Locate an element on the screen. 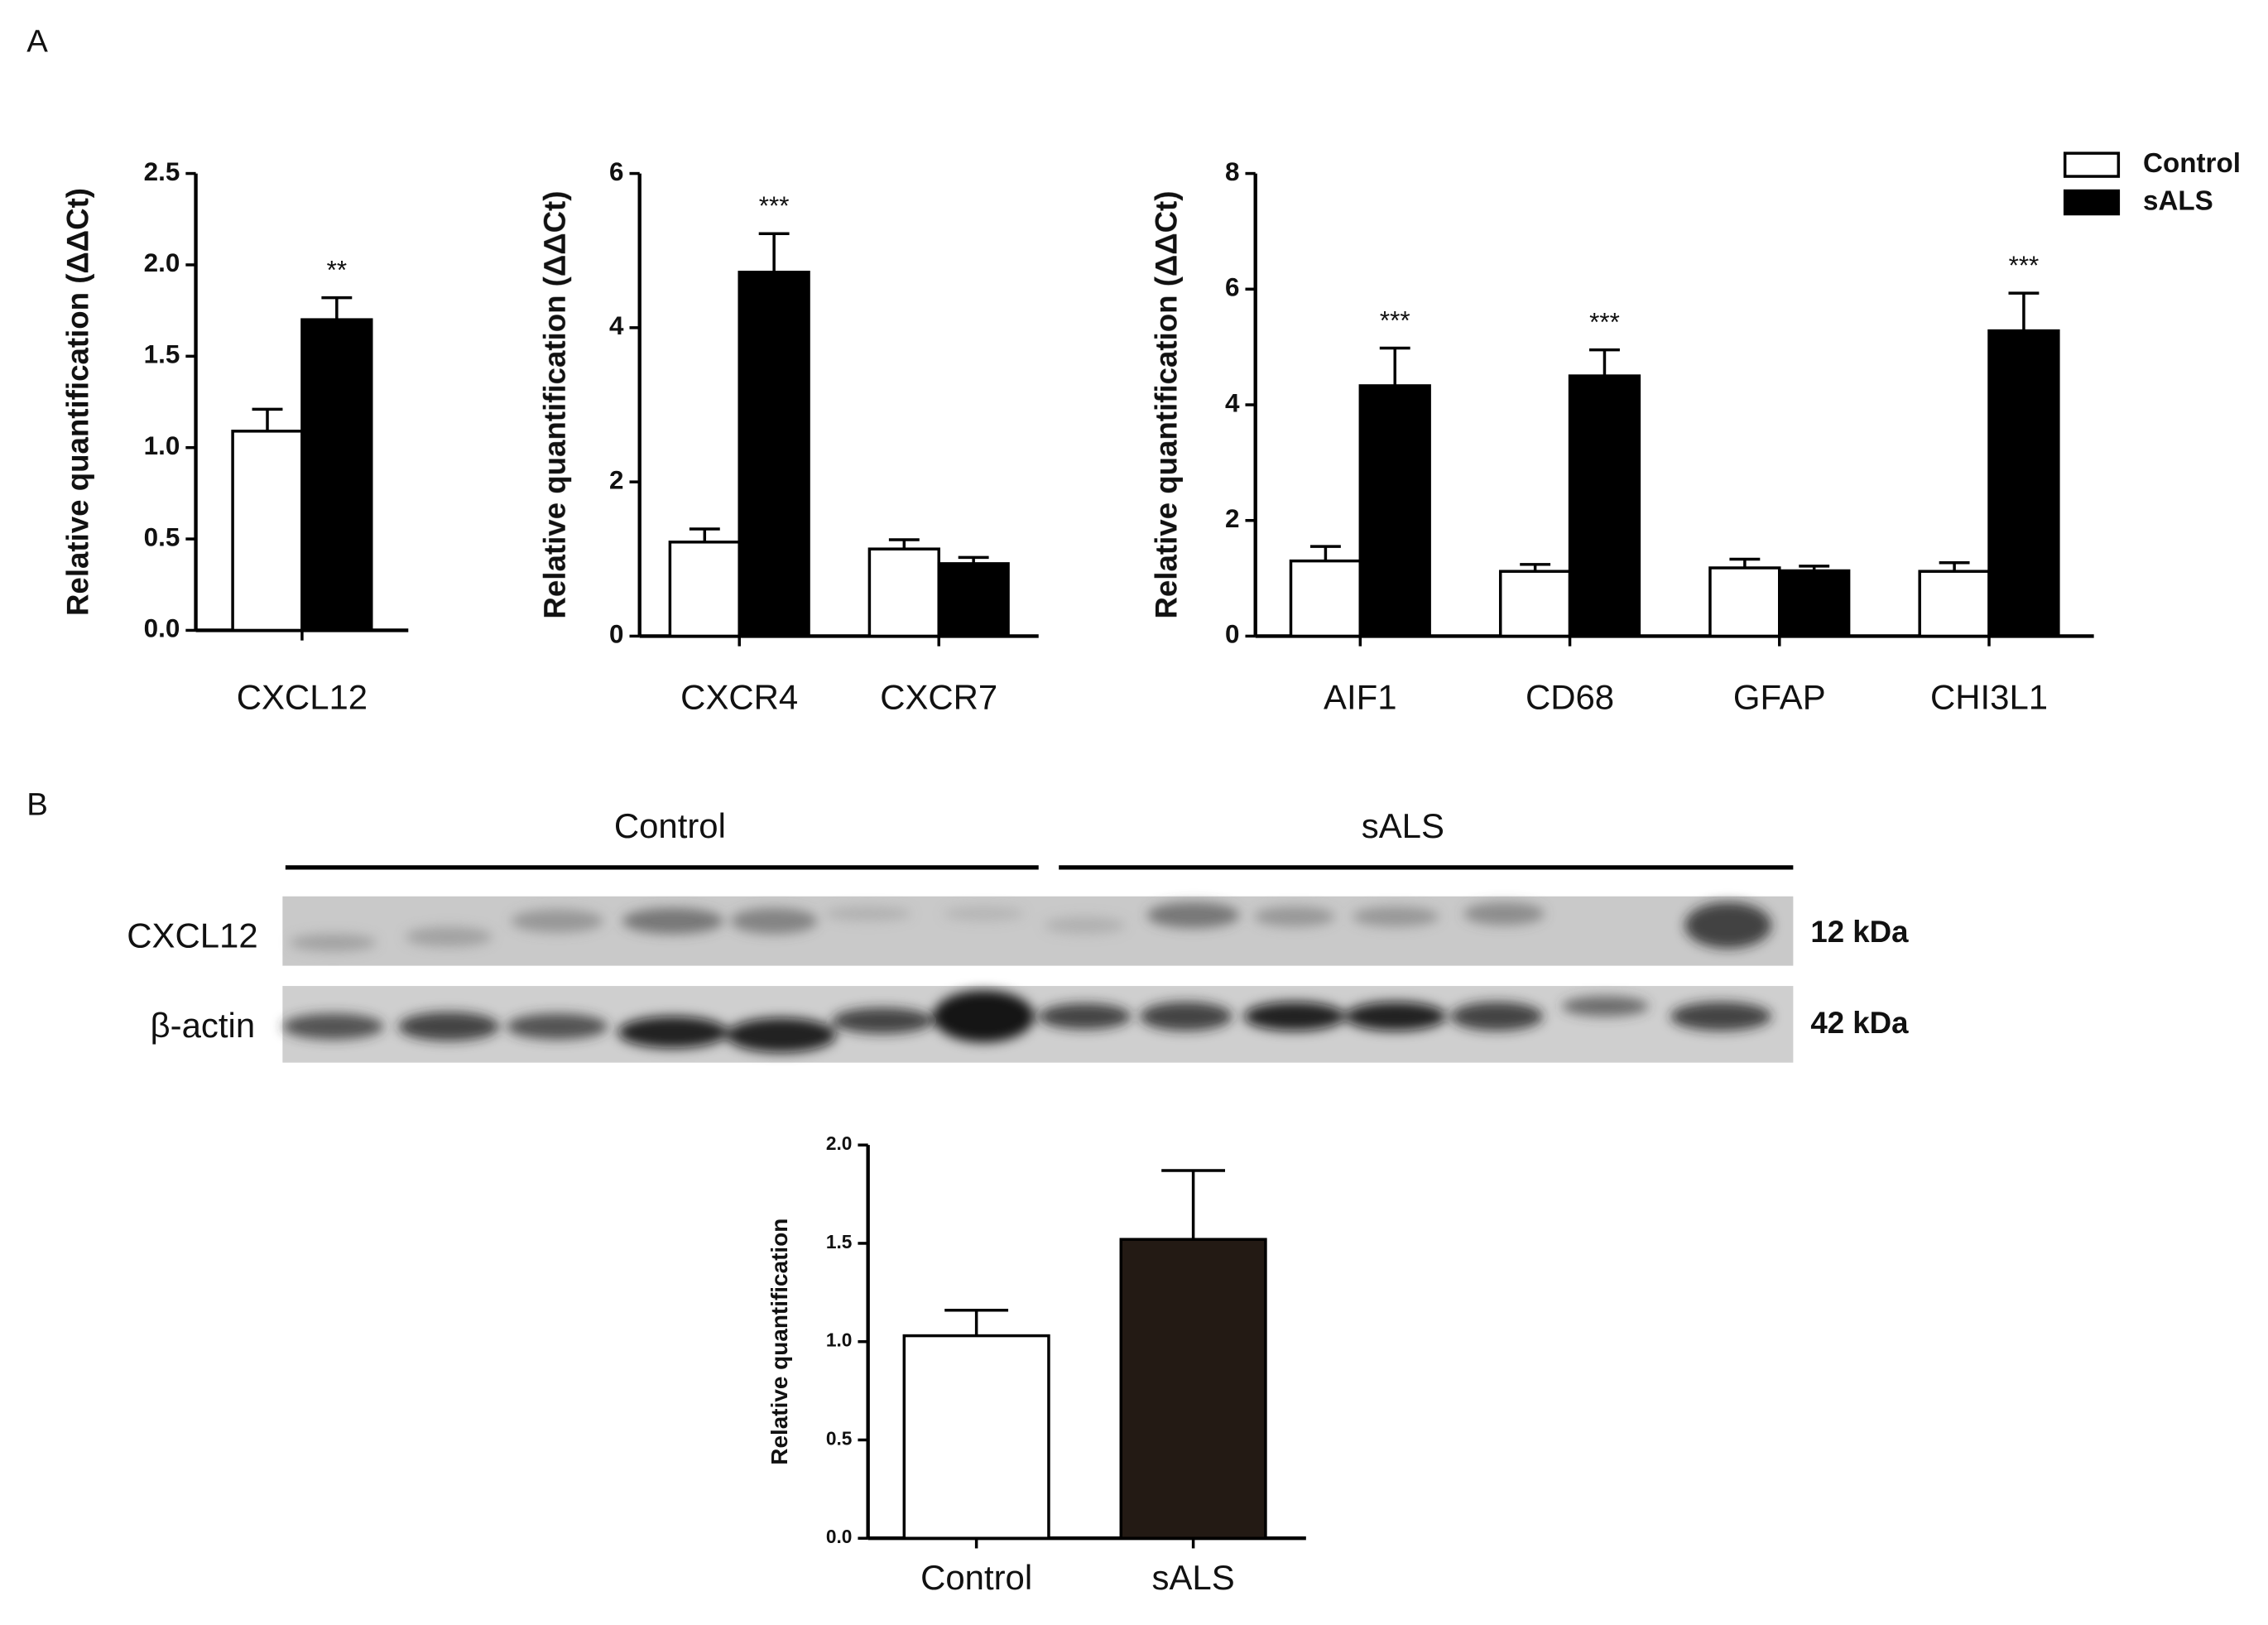  x-tick-label: CXCR7 is located at coordinates (938, 696).